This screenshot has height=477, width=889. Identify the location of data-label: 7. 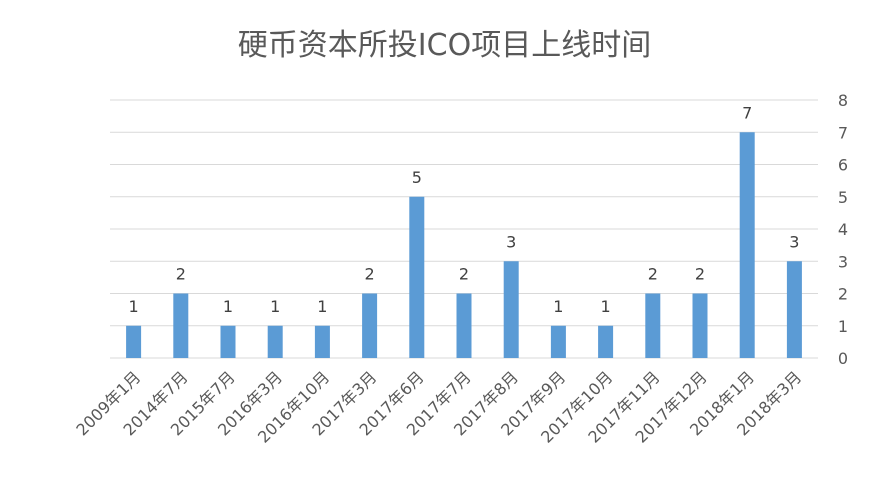
(747, 112).